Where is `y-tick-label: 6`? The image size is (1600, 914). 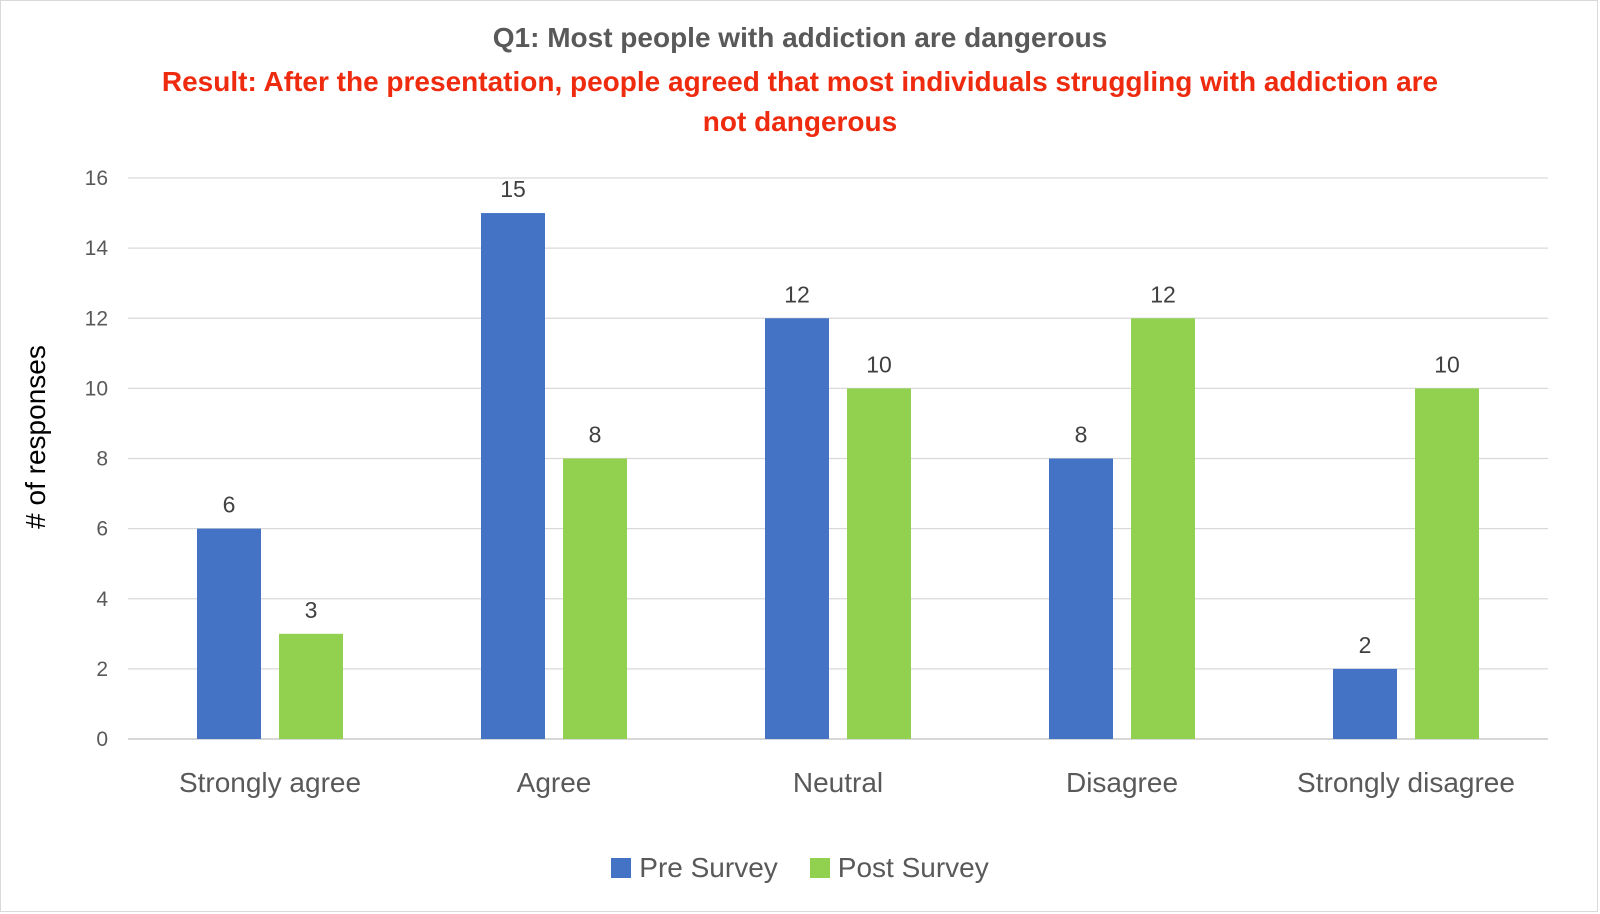 y-tick-label: 6 is located at coordinates (102, 529).